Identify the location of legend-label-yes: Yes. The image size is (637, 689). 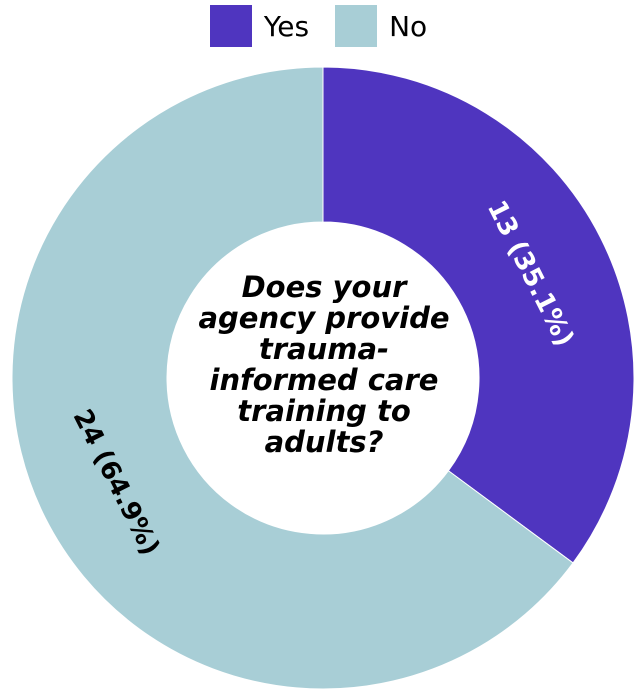
(286, 26).